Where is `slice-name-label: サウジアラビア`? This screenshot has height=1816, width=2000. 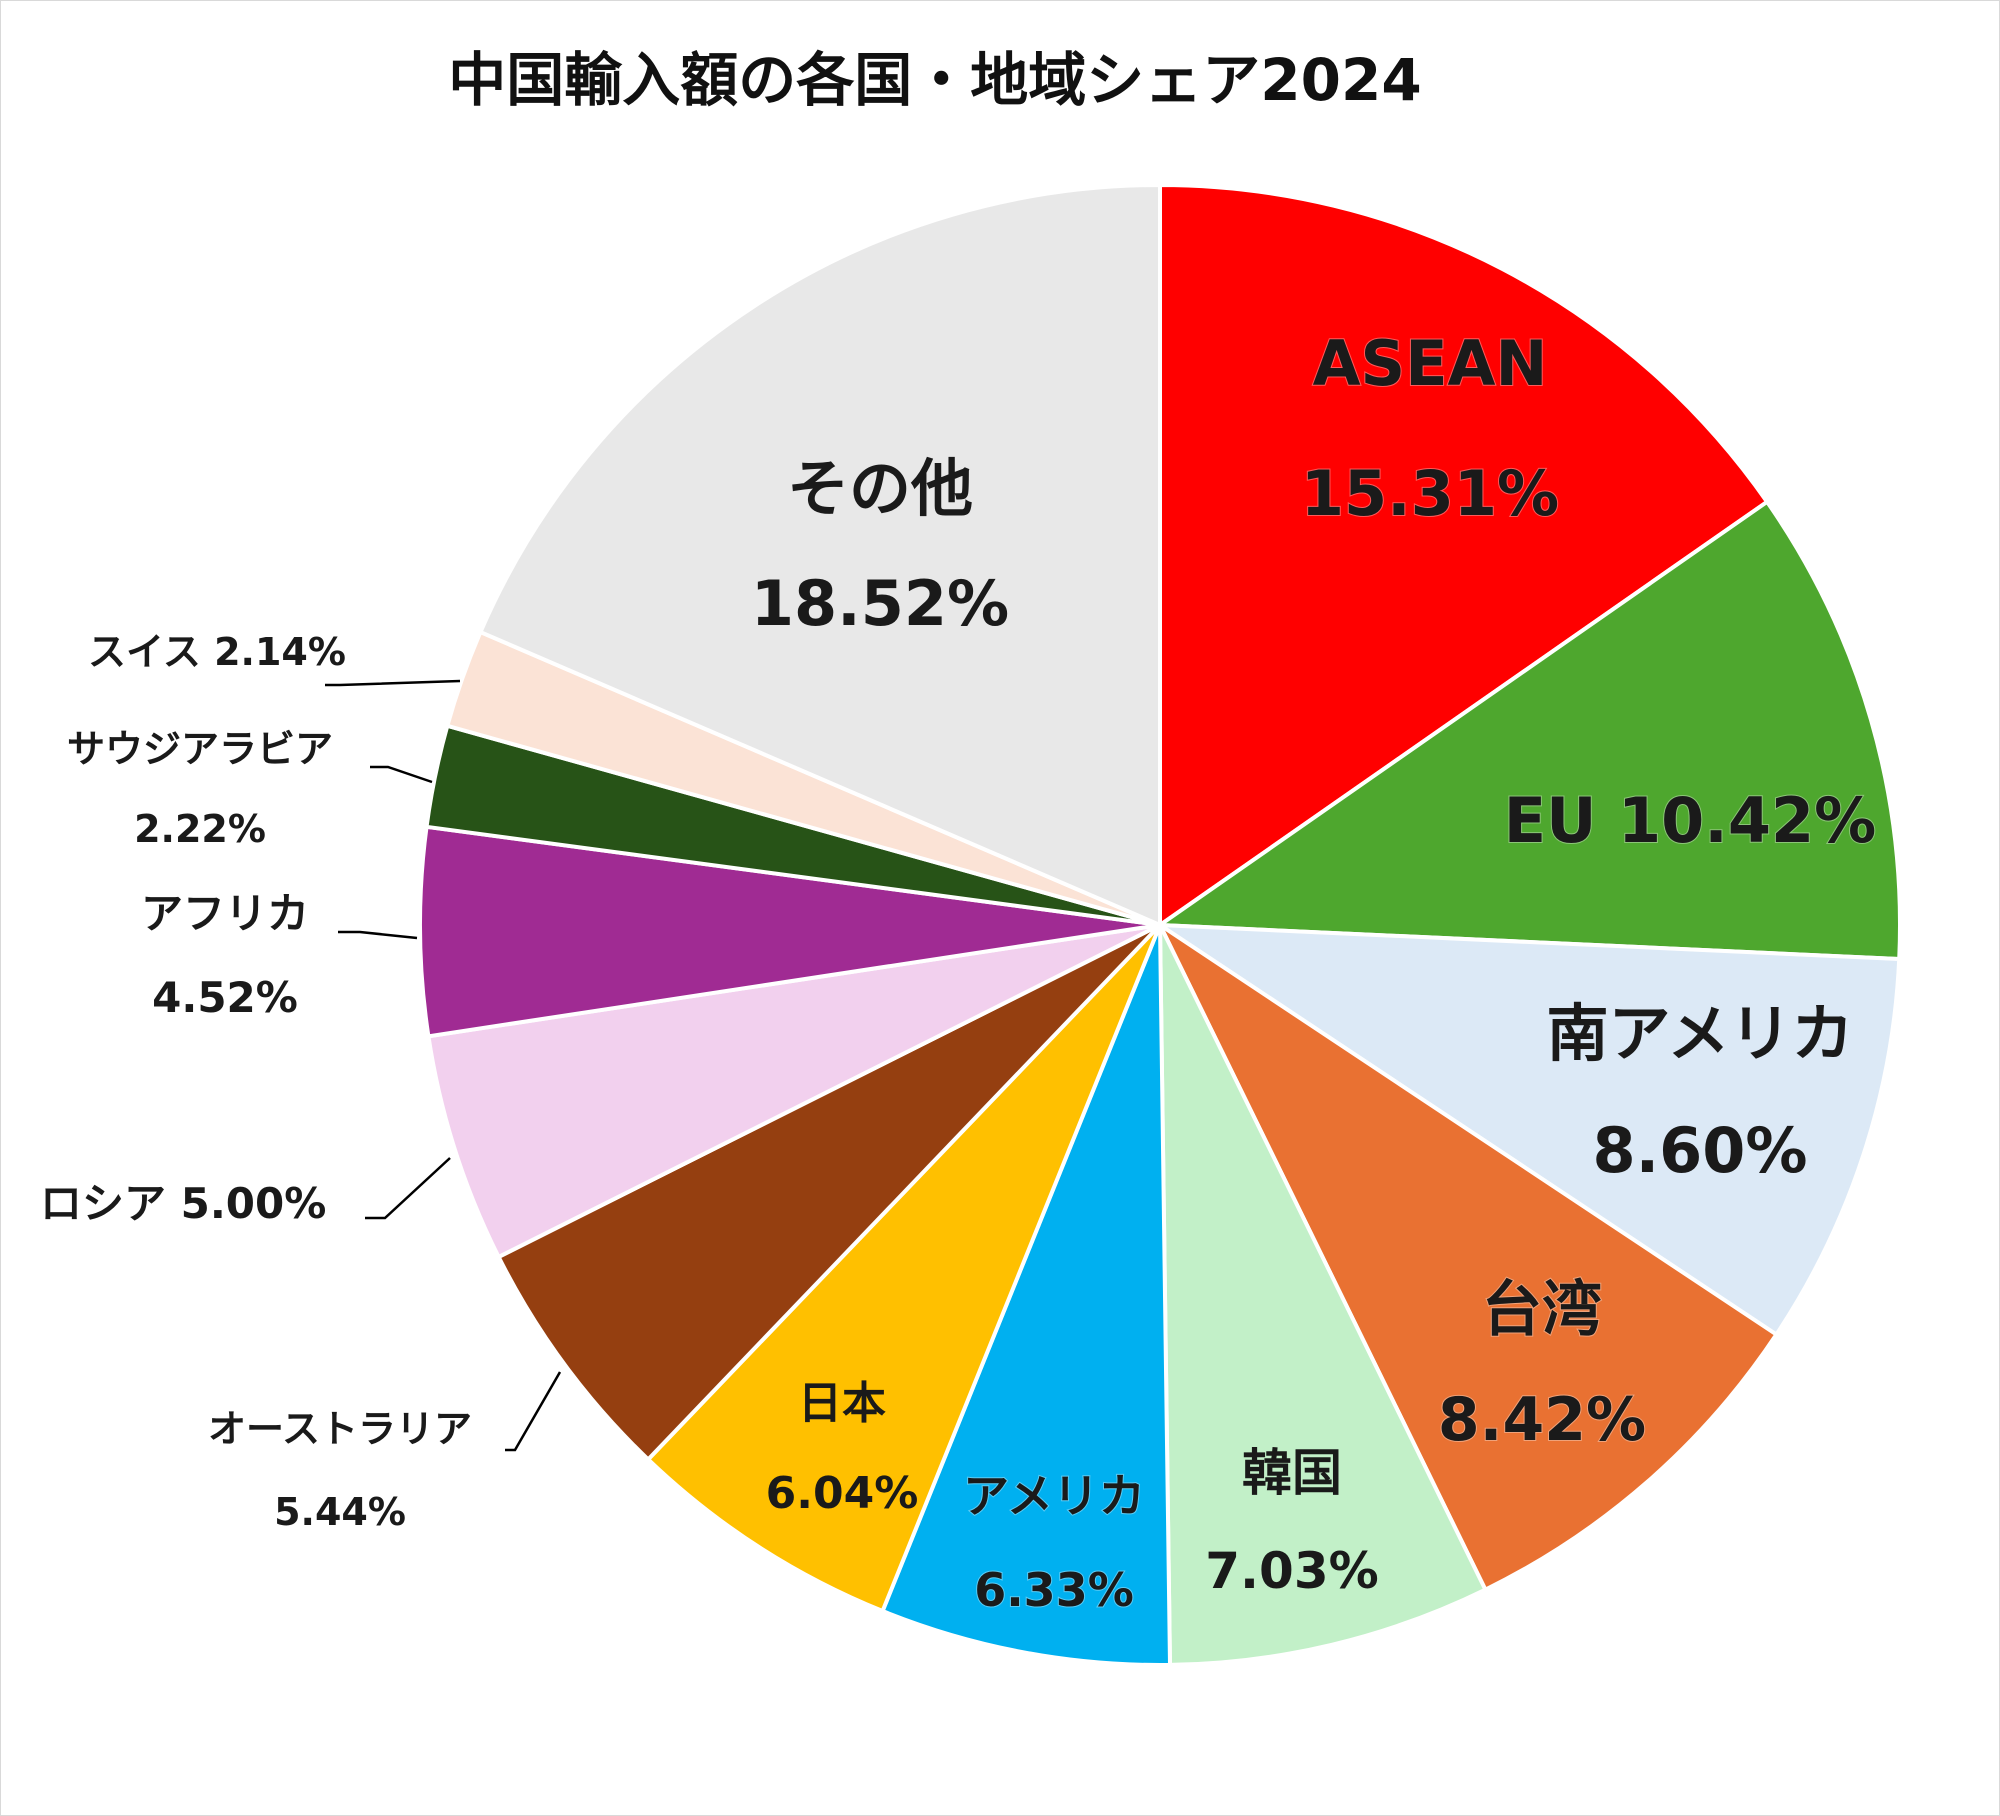 slice-name-label: サウジアラビア is located at coordinates (200, 749).